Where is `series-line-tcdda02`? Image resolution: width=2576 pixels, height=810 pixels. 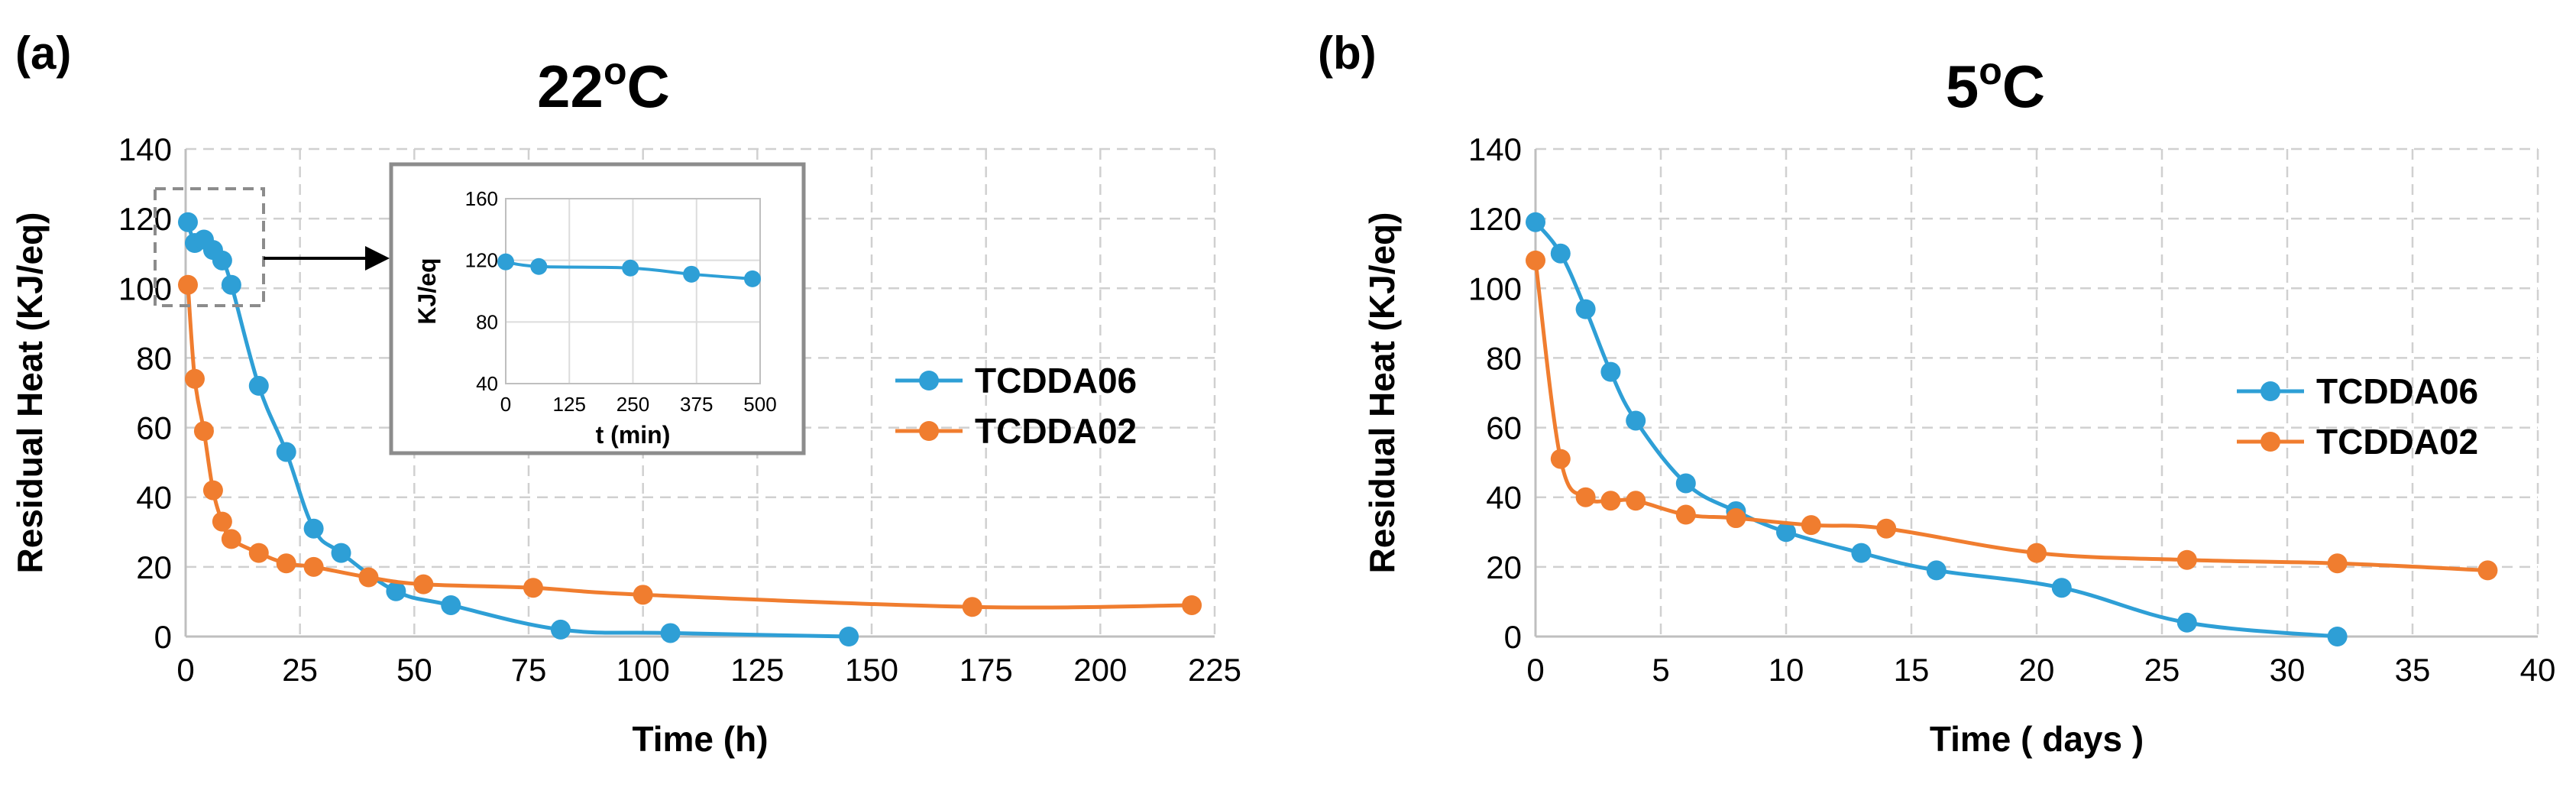 series-line-tcdda02 is located at coordinates (2011, 416).